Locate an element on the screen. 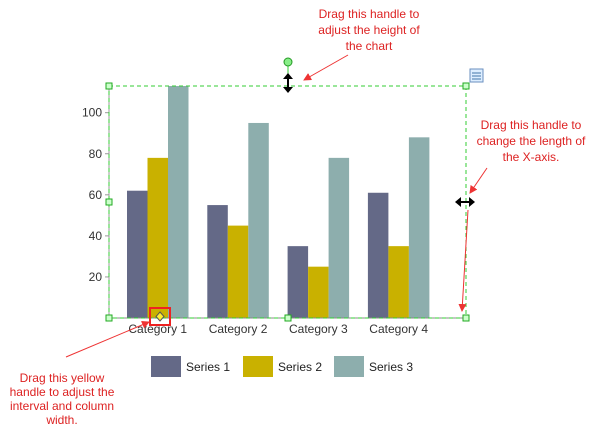 The height and width of the screenshot is (439, 593). legend-label-series-1: Series 1 is located at coordinates (208, 367).